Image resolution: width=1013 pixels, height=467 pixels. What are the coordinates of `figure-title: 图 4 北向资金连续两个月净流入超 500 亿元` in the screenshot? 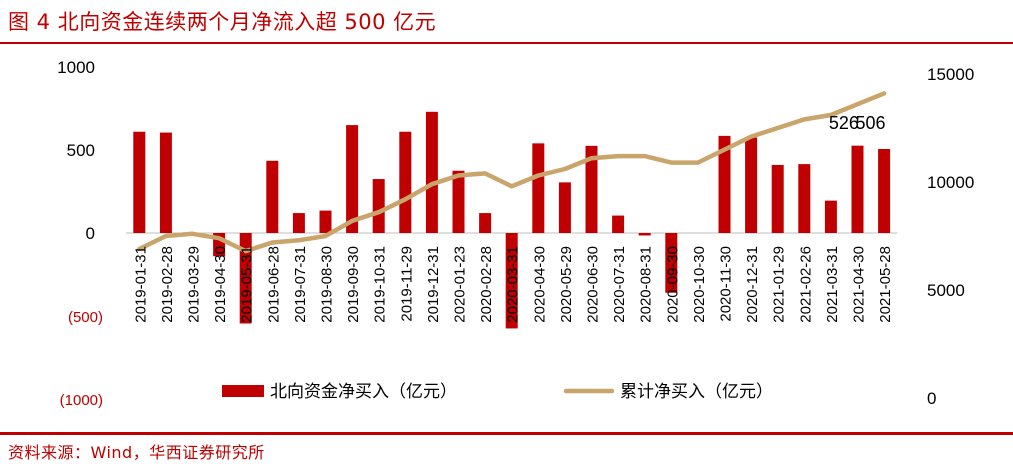 It's located at (222, 22).